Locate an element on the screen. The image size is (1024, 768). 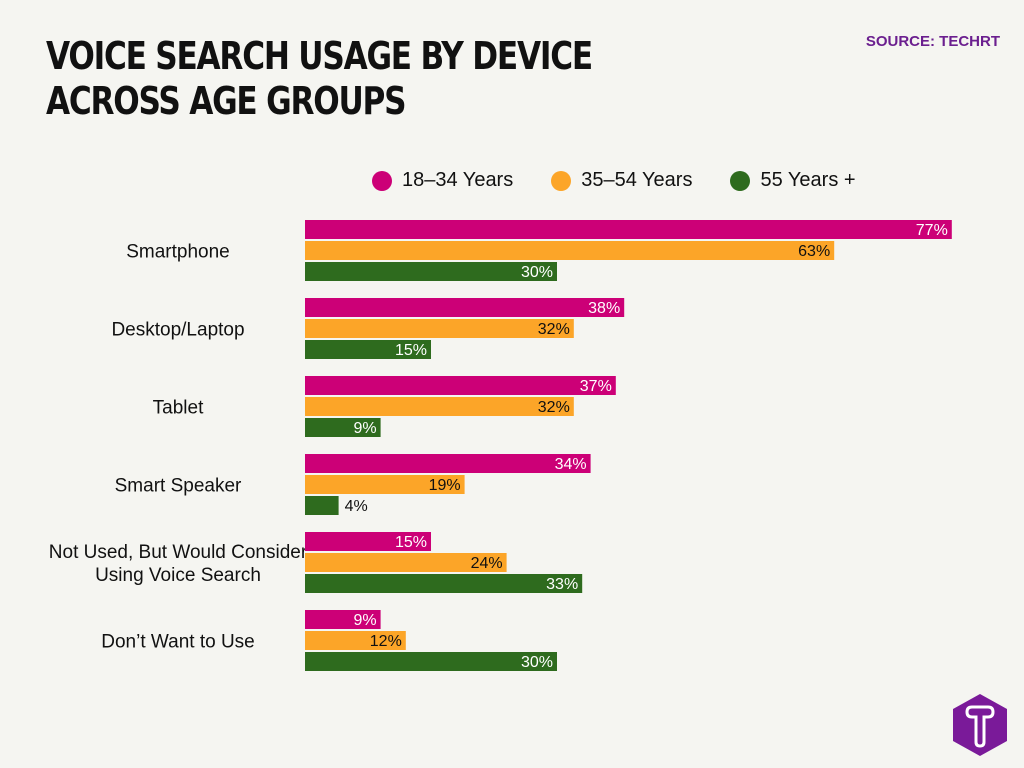
data-label: 4% is located at coordinates (356, 506).